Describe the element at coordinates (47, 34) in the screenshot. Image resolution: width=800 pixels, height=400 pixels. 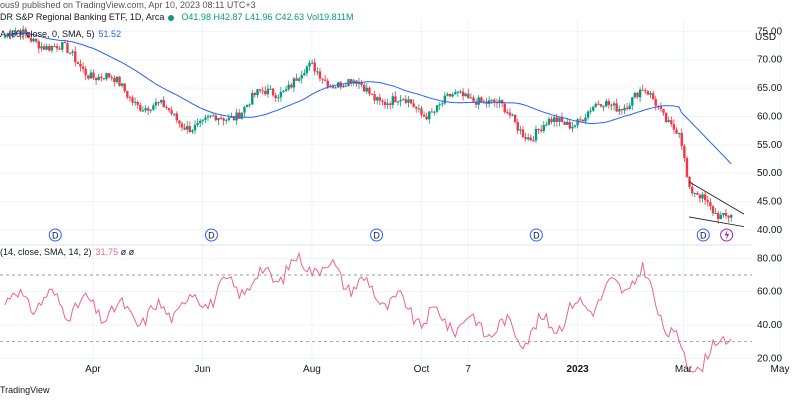
I see `ma-label: A (50, close, 0, SMA, 5)` at that location.